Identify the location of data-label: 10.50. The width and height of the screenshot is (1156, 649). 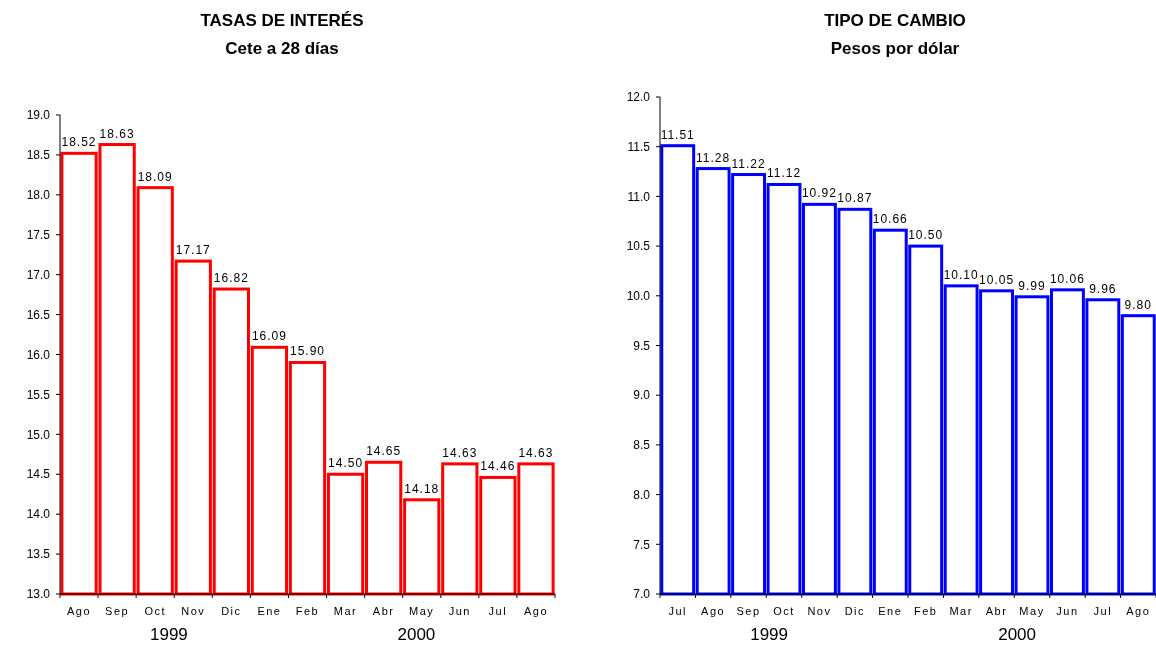
(926, 235).